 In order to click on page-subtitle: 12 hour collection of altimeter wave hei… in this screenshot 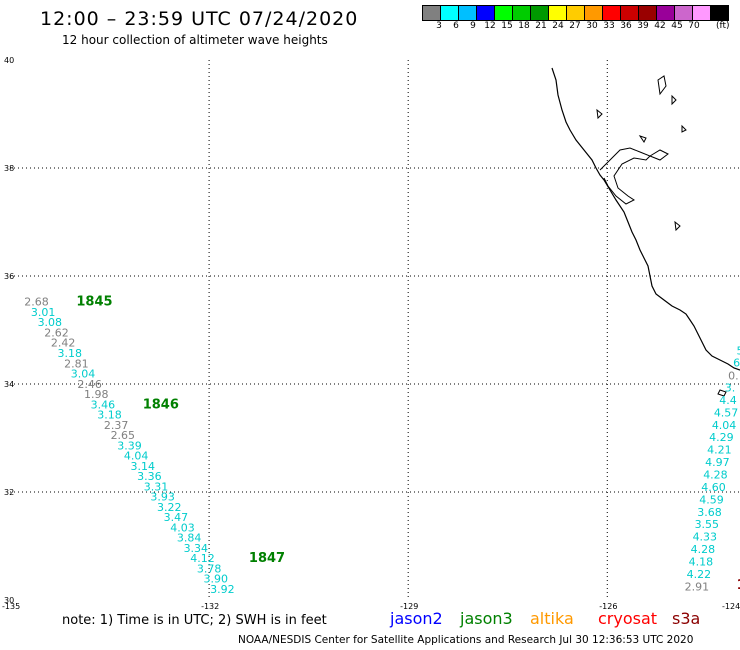, I will do `click(195, 40)`.